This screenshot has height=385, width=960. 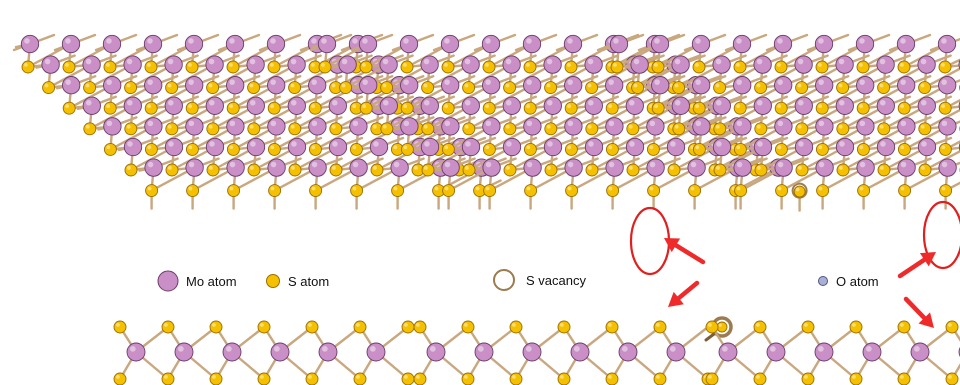 I want to click on side-mo-atom, so click(x=436, y=352).